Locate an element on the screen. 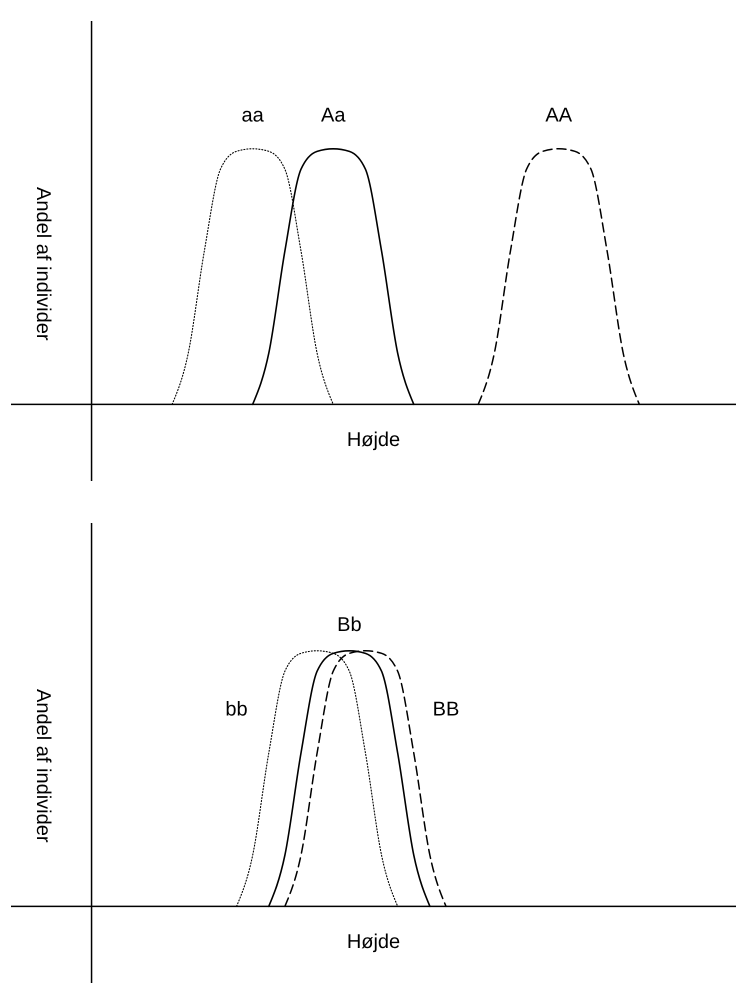 This screenshot has height=984, width=745. series-label: Aa is located at coordinates (333, 115).